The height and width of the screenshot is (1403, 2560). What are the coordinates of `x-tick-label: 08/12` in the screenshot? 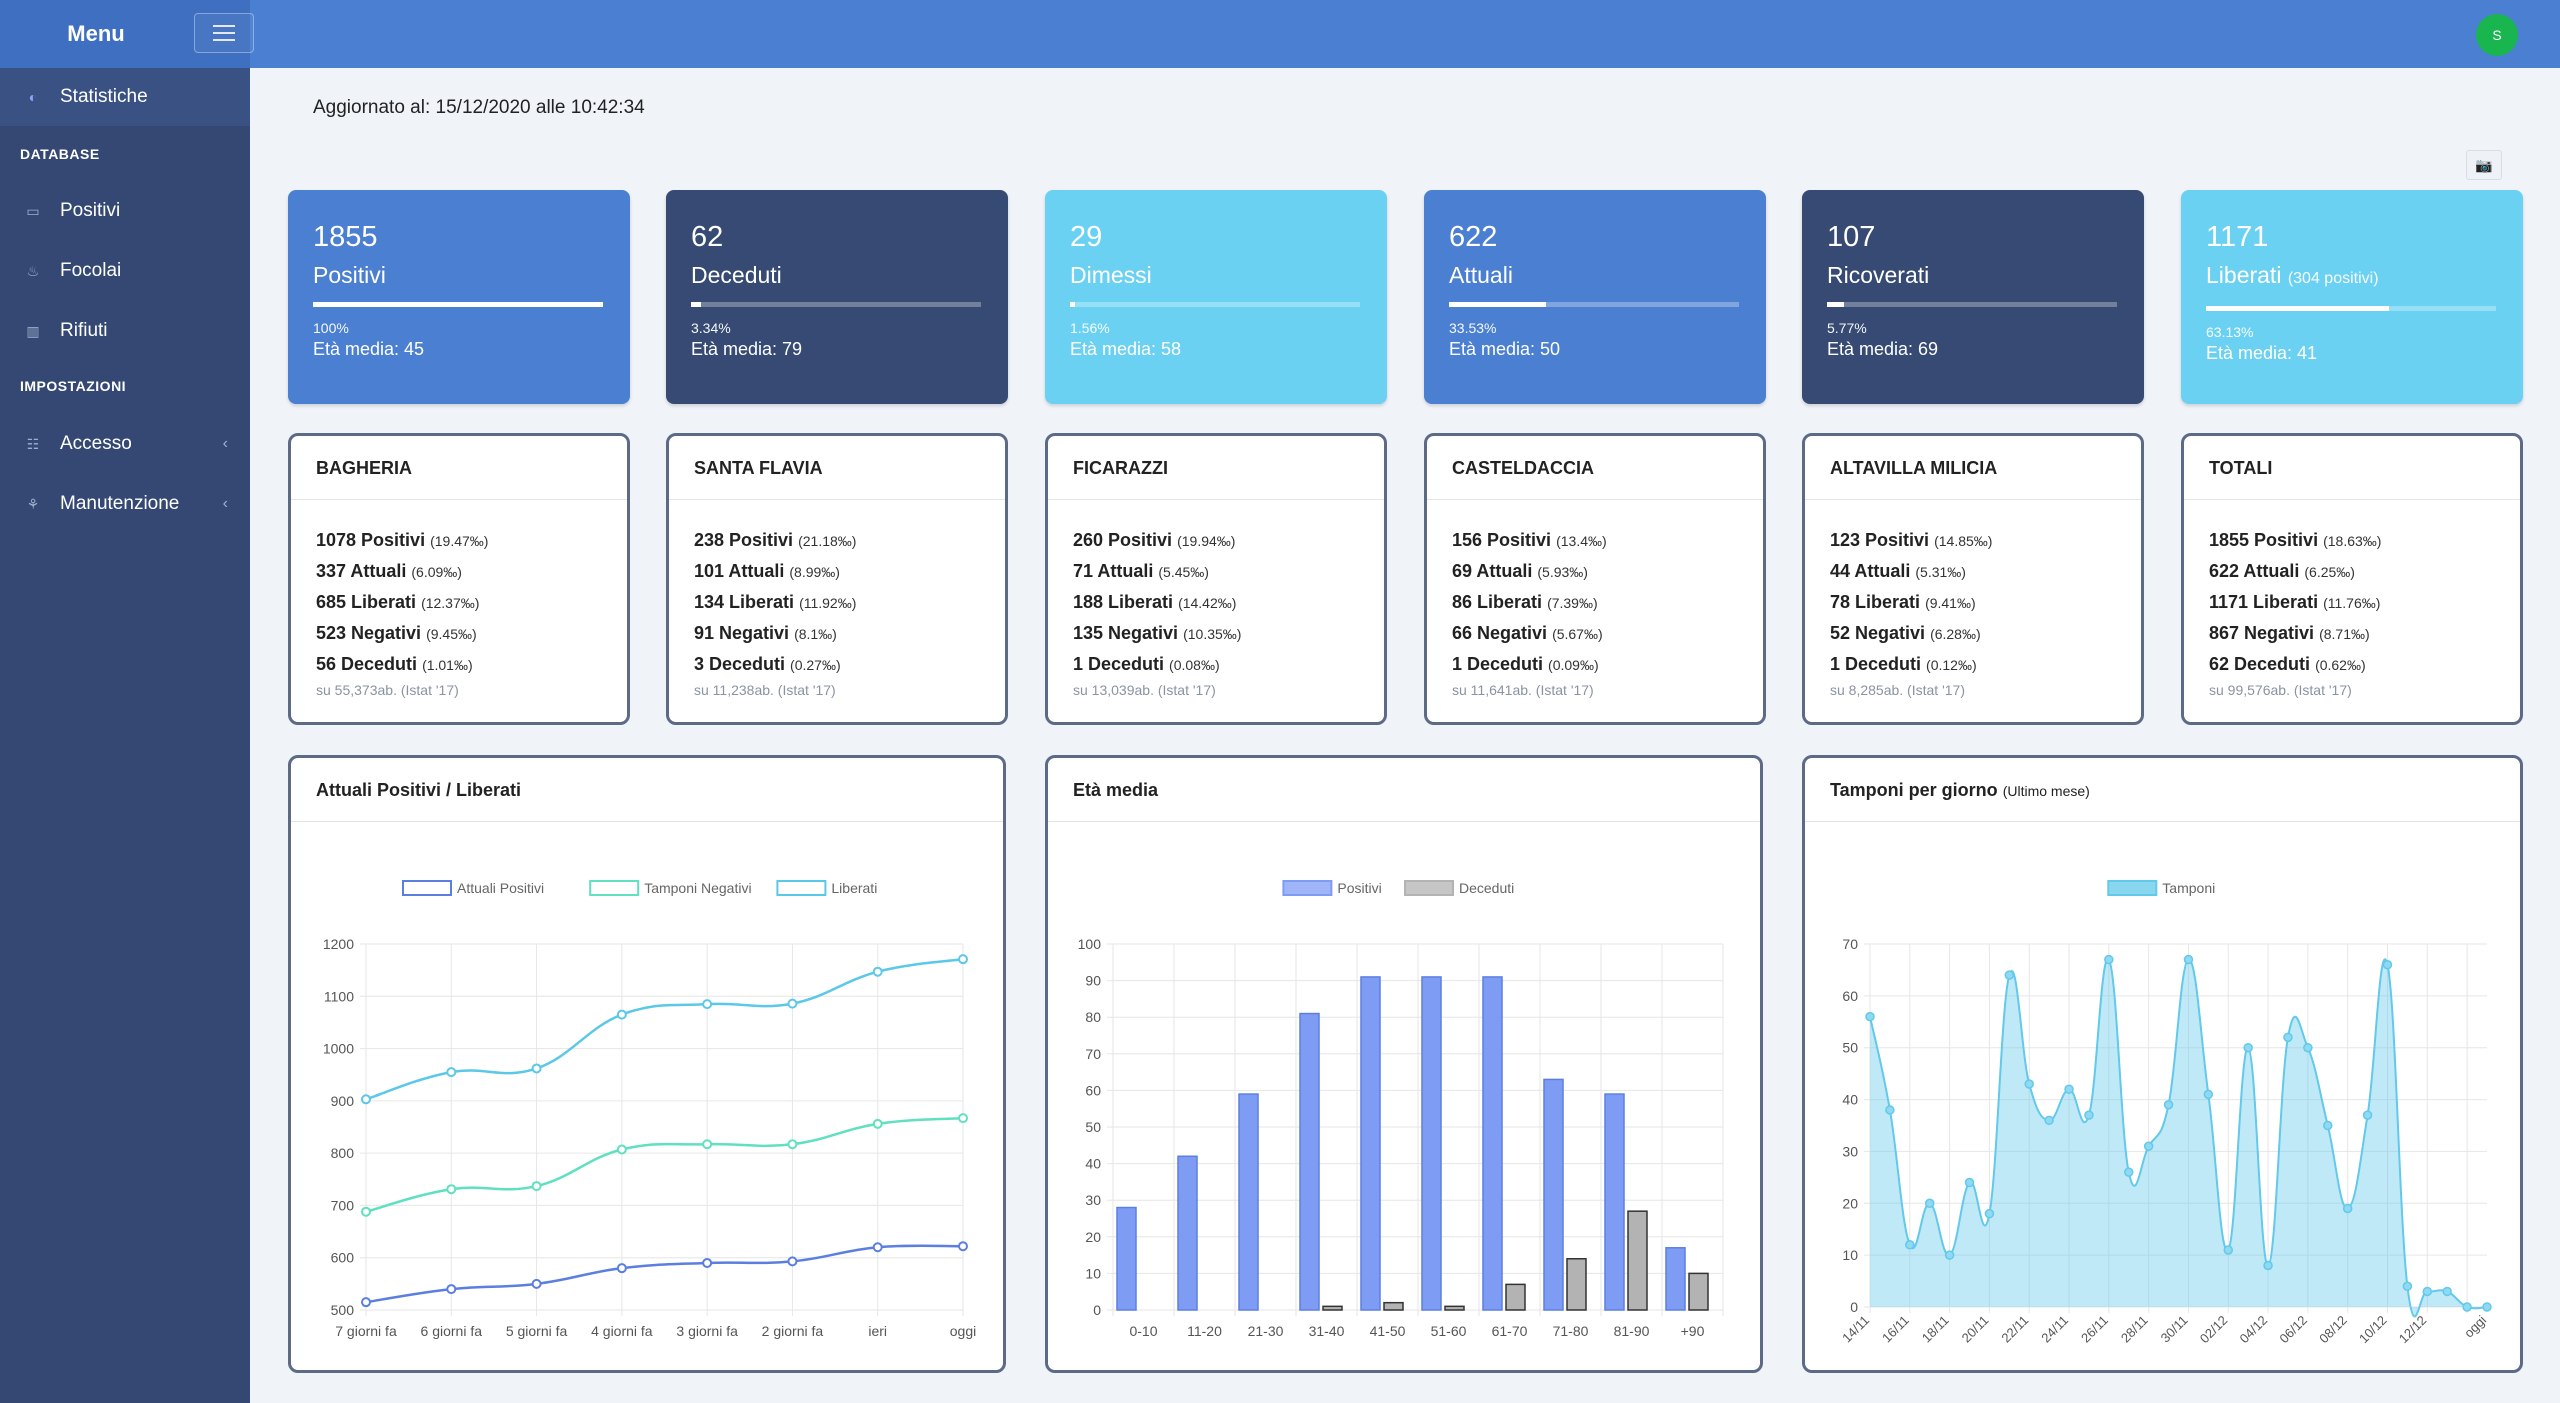 It's located at (2333, 1330).